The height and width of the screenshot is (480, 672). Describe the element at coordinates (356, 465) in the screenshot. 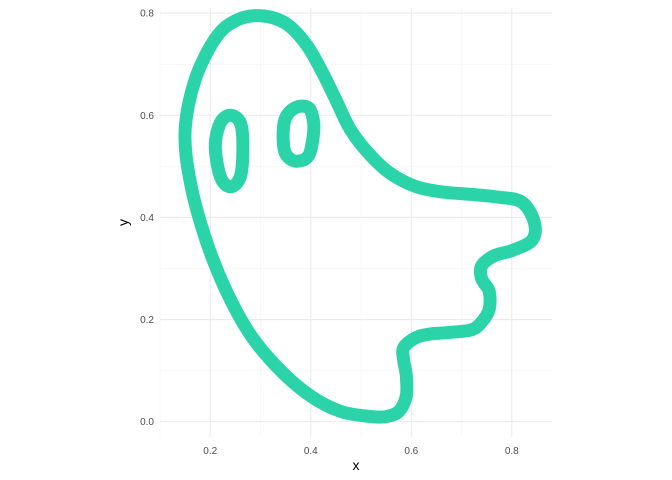

I see `x-axis-title: x` at that location.